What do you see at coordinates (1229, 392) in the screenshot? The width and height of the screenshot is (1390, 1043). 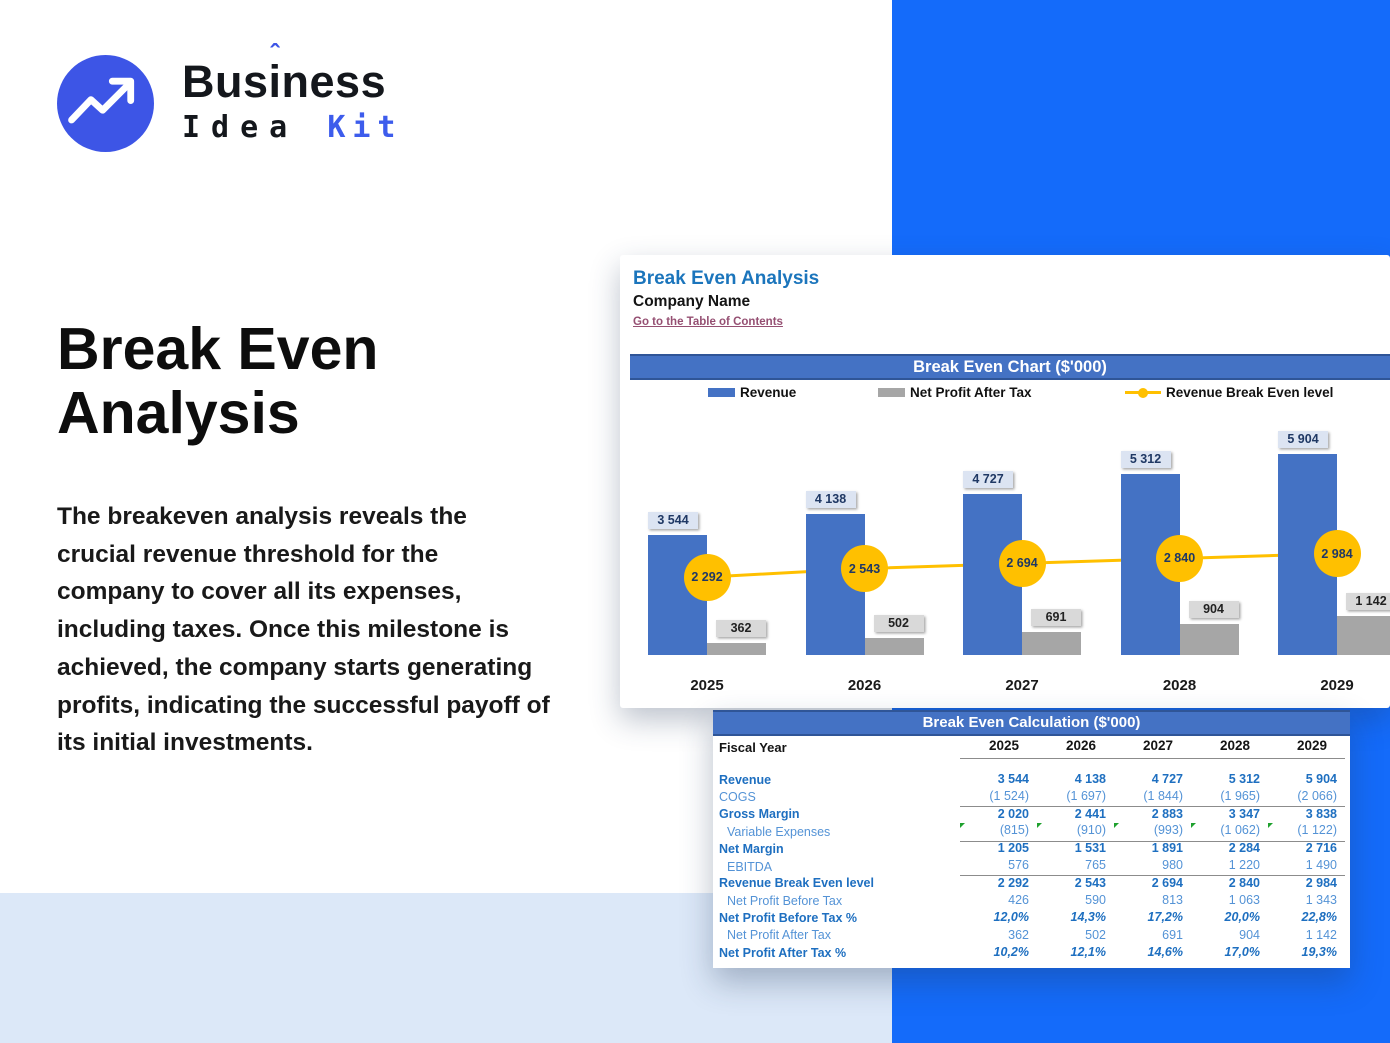 I see `legend-item-breakeven-level: Revenue Break Even level` at bounding box center [1229, 392].